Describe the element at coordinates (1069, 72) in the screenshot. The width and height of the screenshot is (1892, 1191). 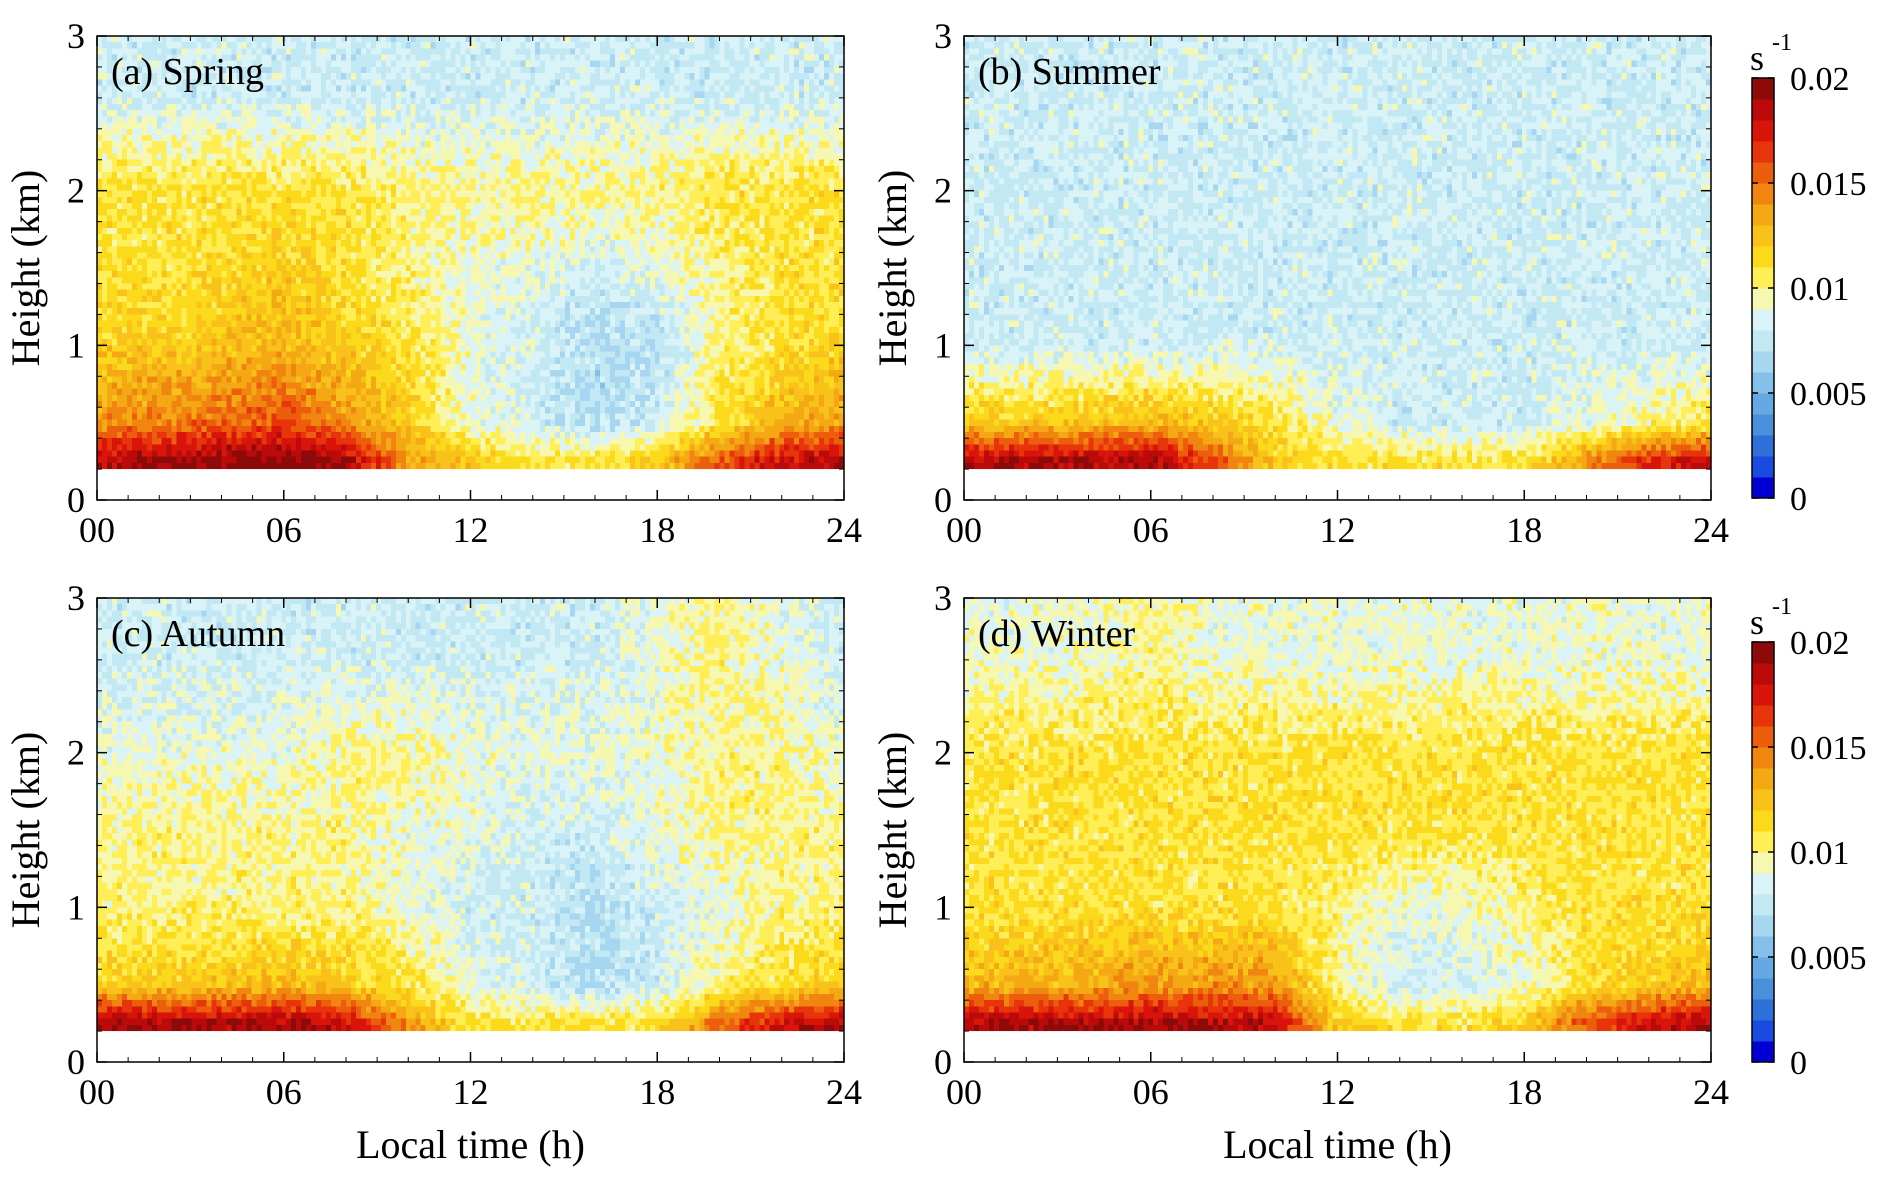
I see `panel-label: (b) Summer` at that location.